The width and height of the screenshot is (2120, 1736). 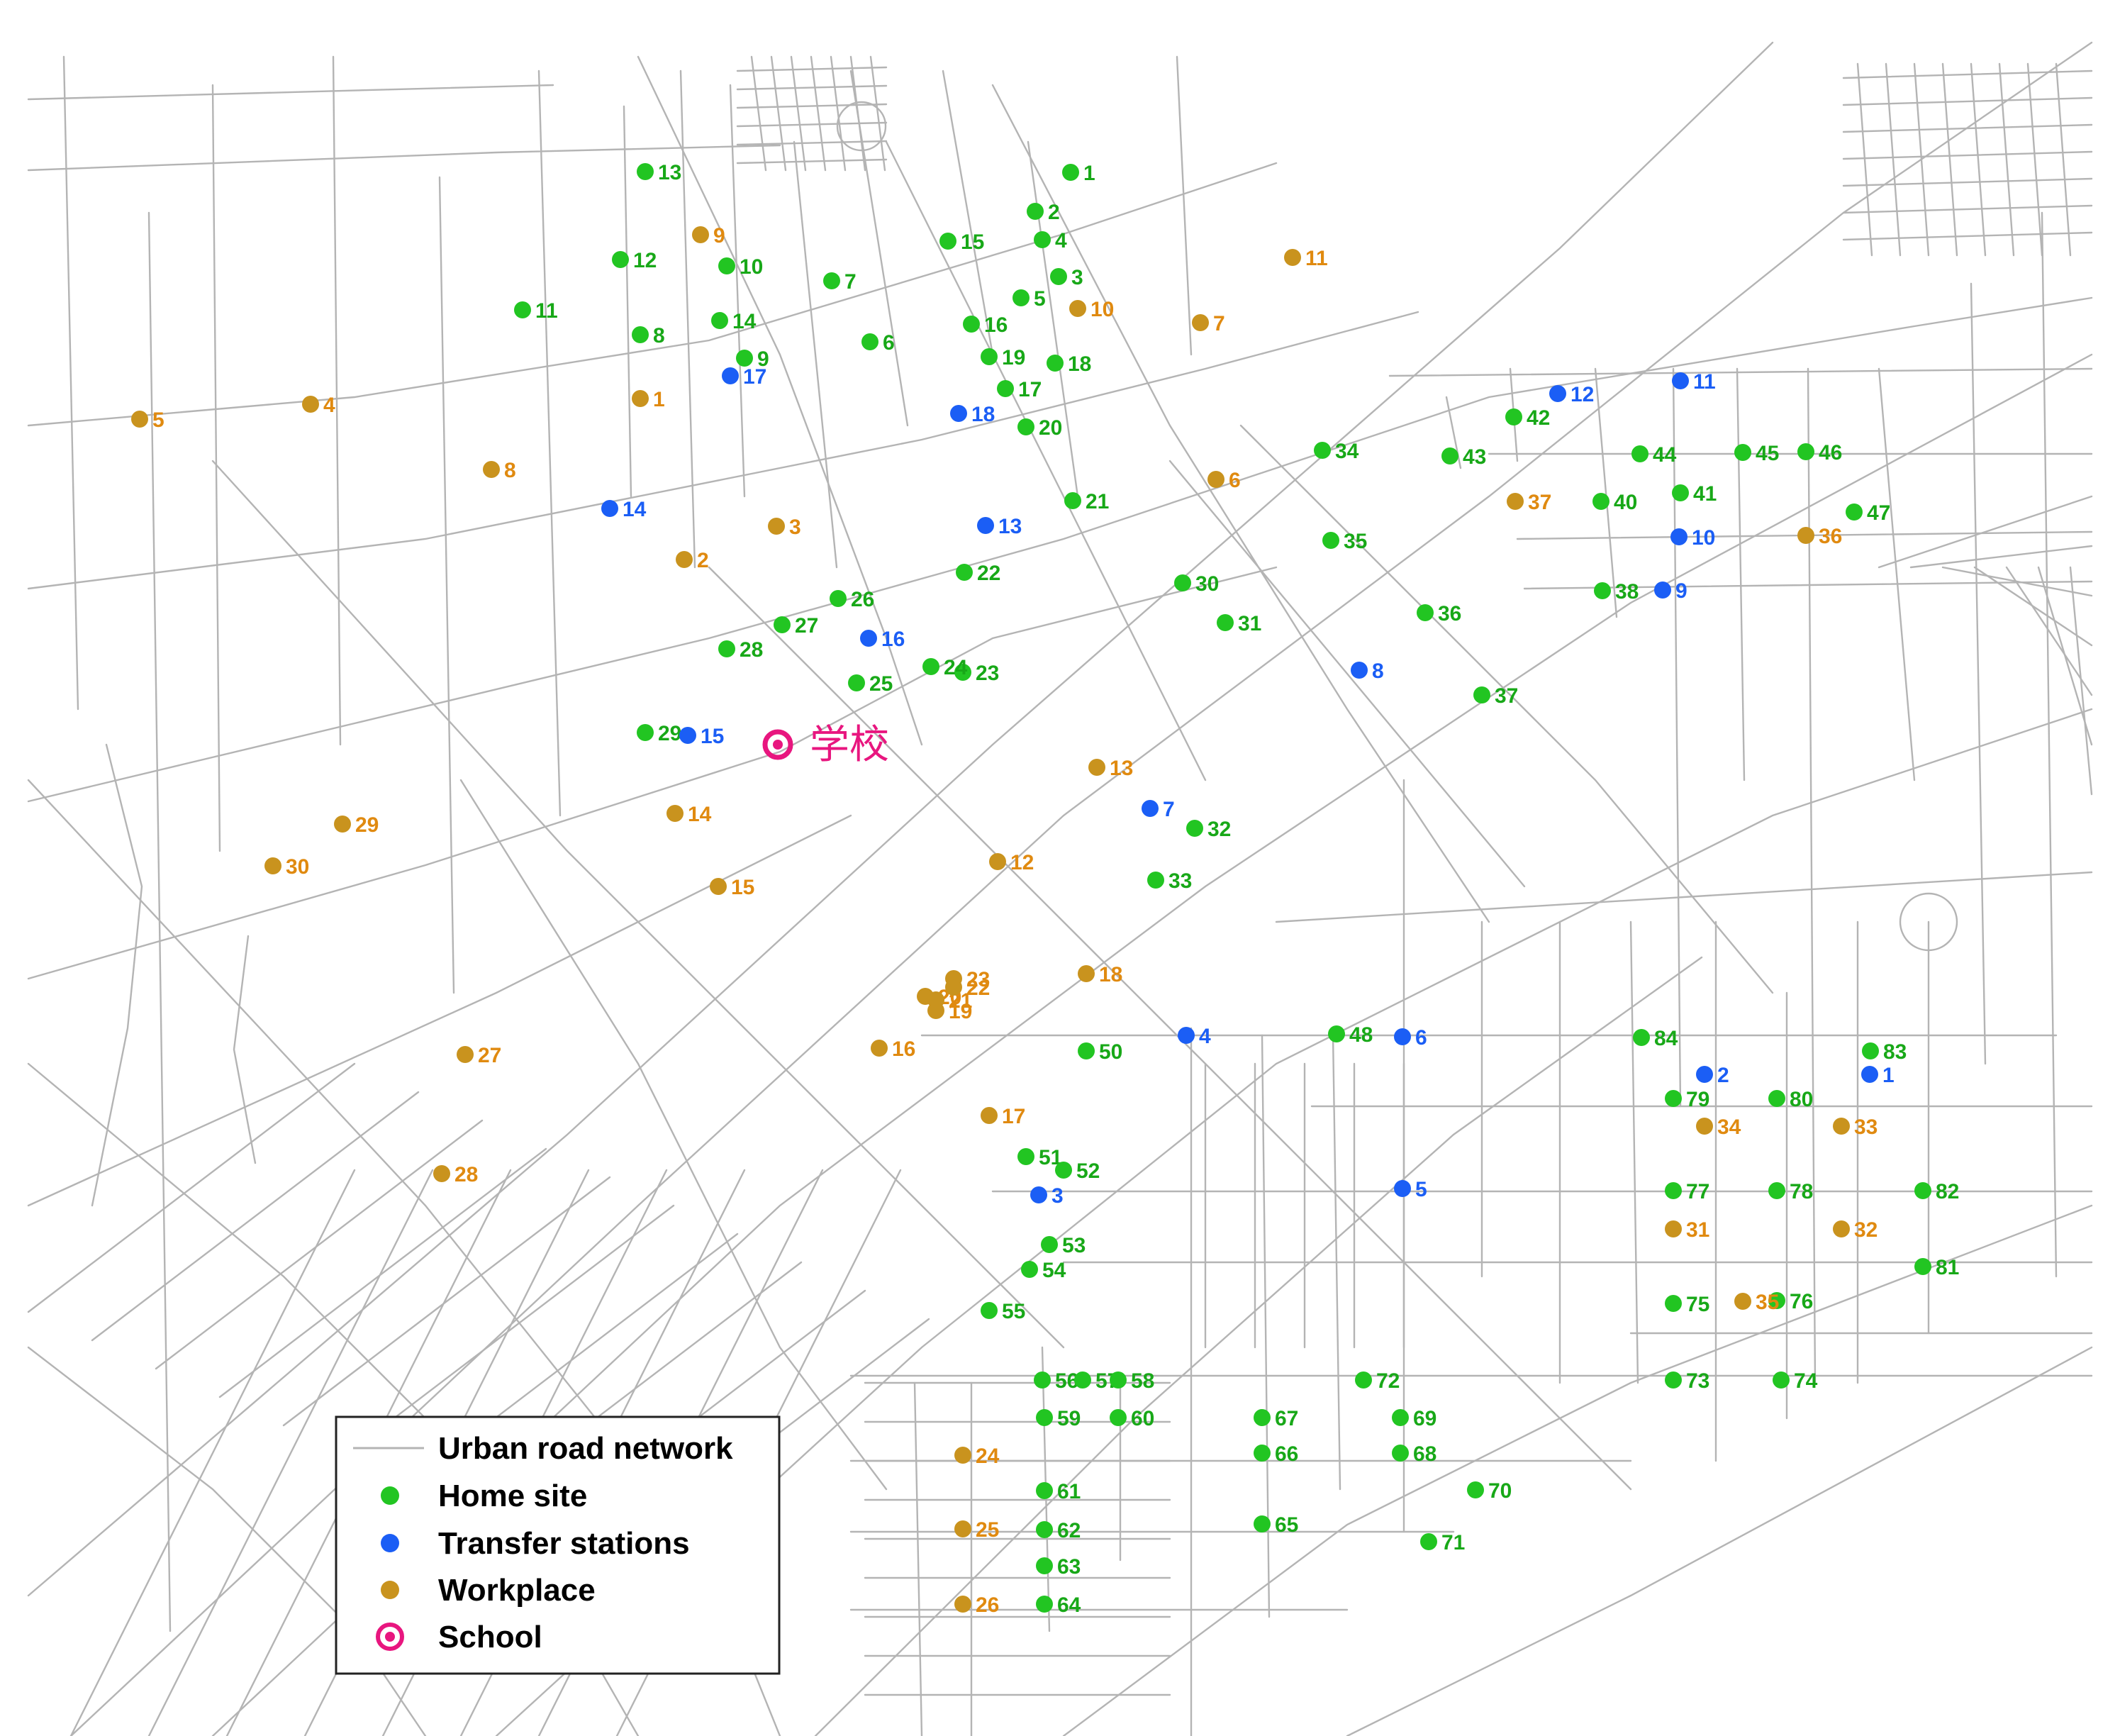 I want to click on transfer-station-point: 7, so click(x=1158, y=809).